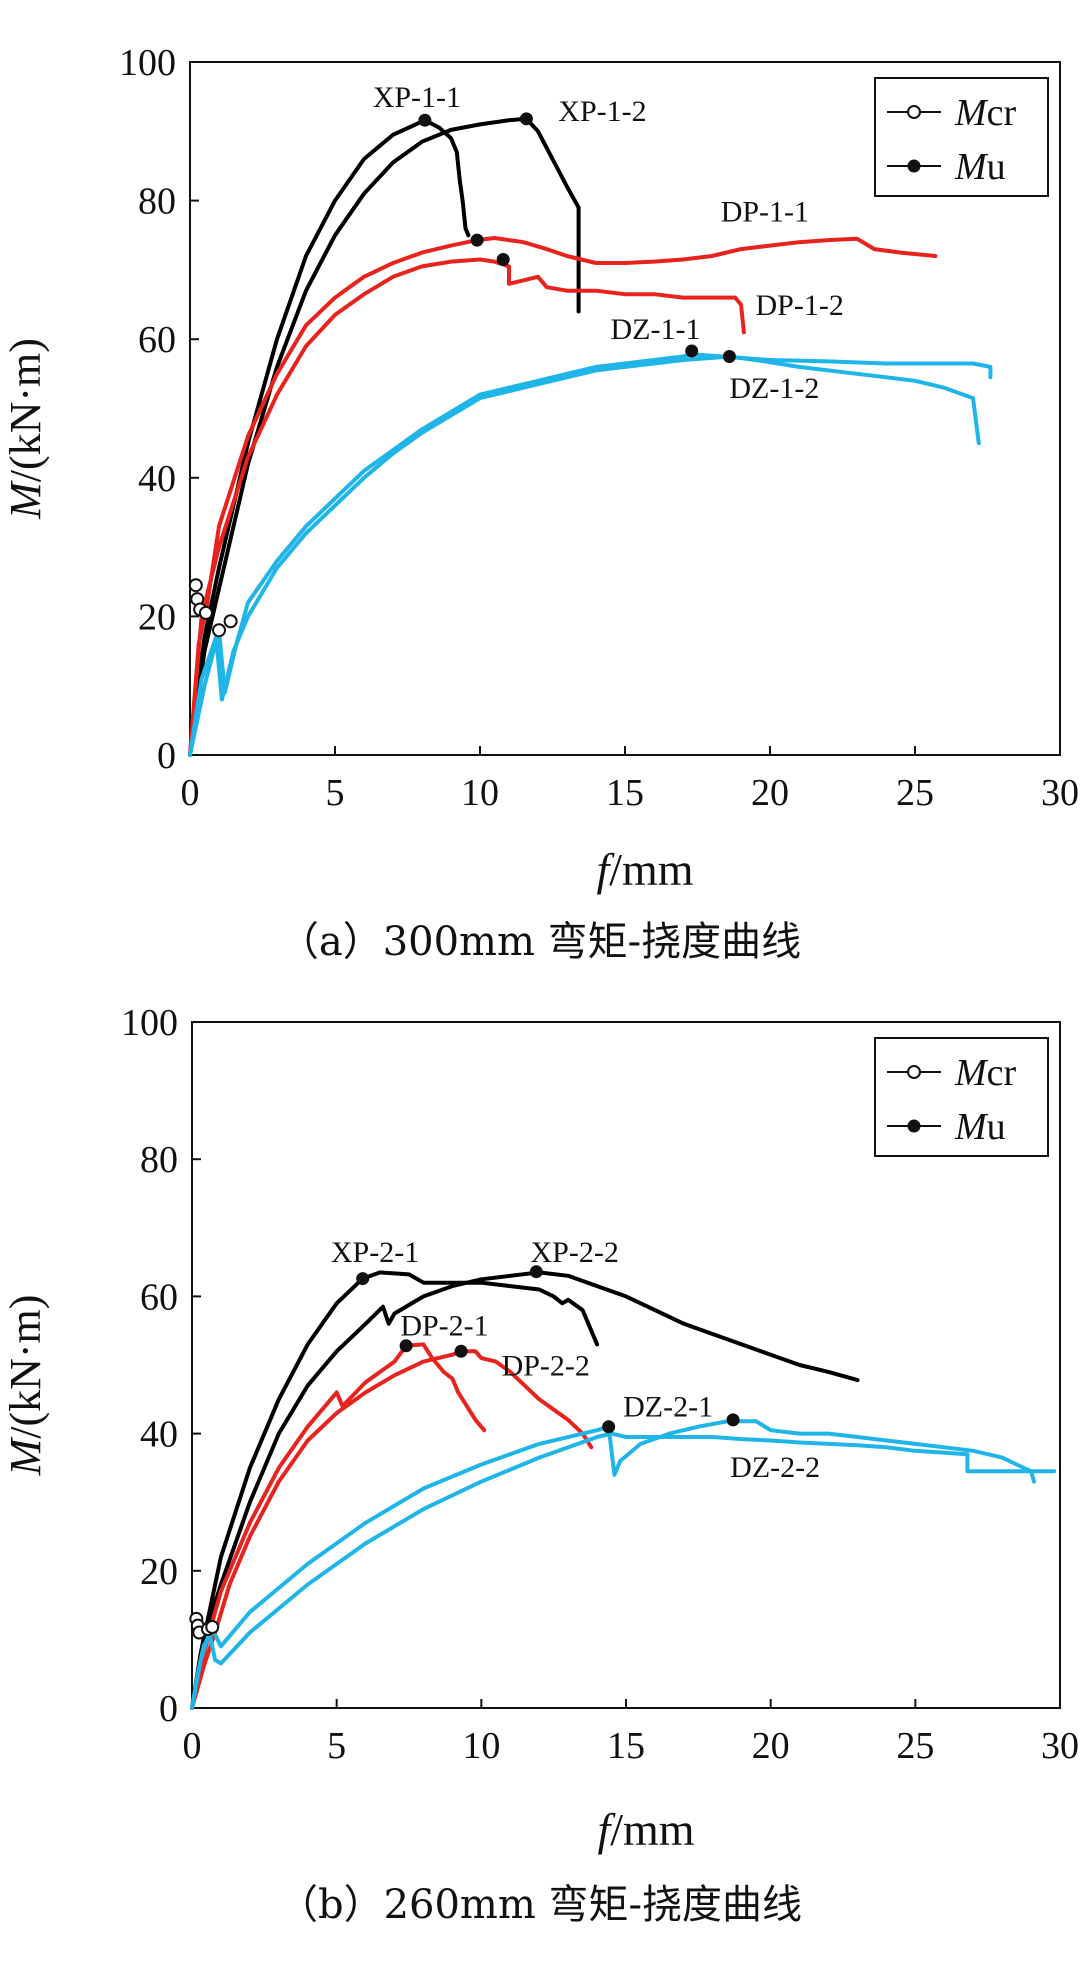 Image resolution: width=1080 pixels, height=1969 pixels. Describe the element at coordinates (765, 211) in the screenshot. I see `series-annotation: DP-1-1` at that location.